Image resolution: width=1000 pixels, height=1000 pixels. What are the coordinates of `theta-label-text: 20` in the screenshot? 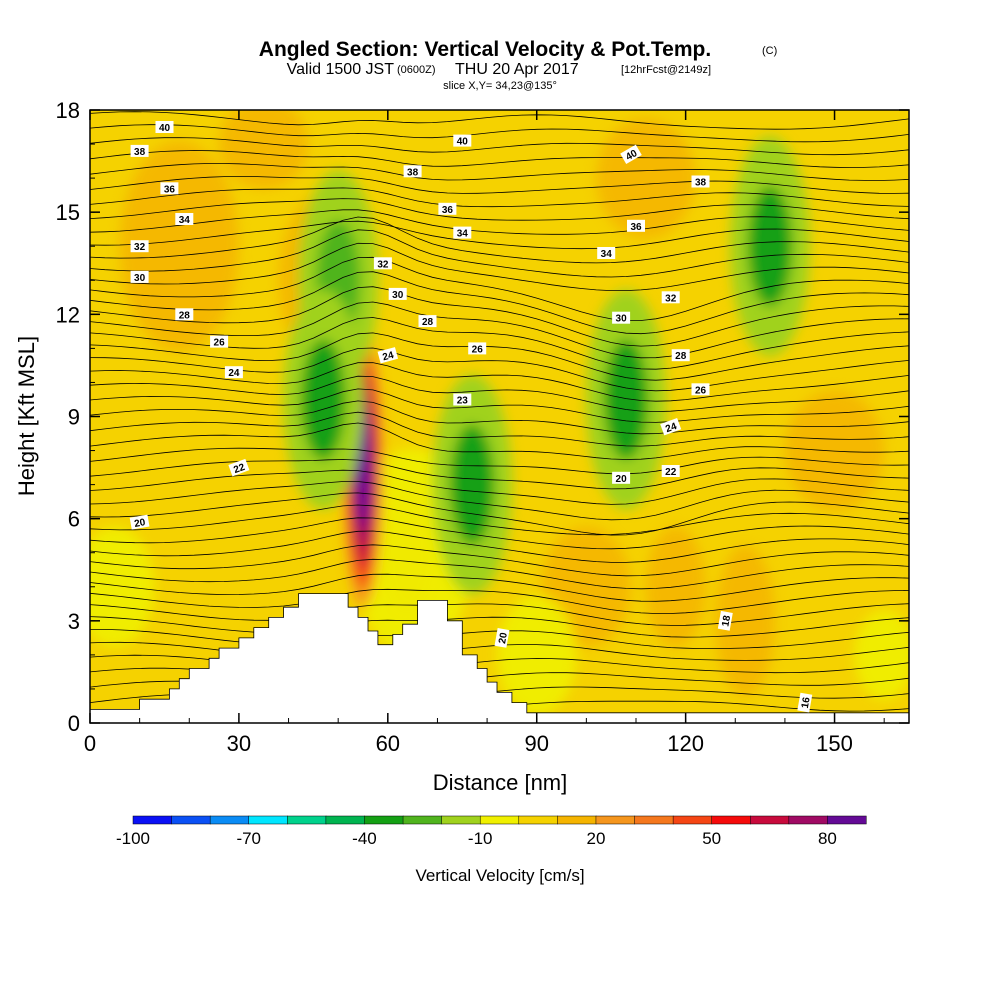 It's located at (503, 637).